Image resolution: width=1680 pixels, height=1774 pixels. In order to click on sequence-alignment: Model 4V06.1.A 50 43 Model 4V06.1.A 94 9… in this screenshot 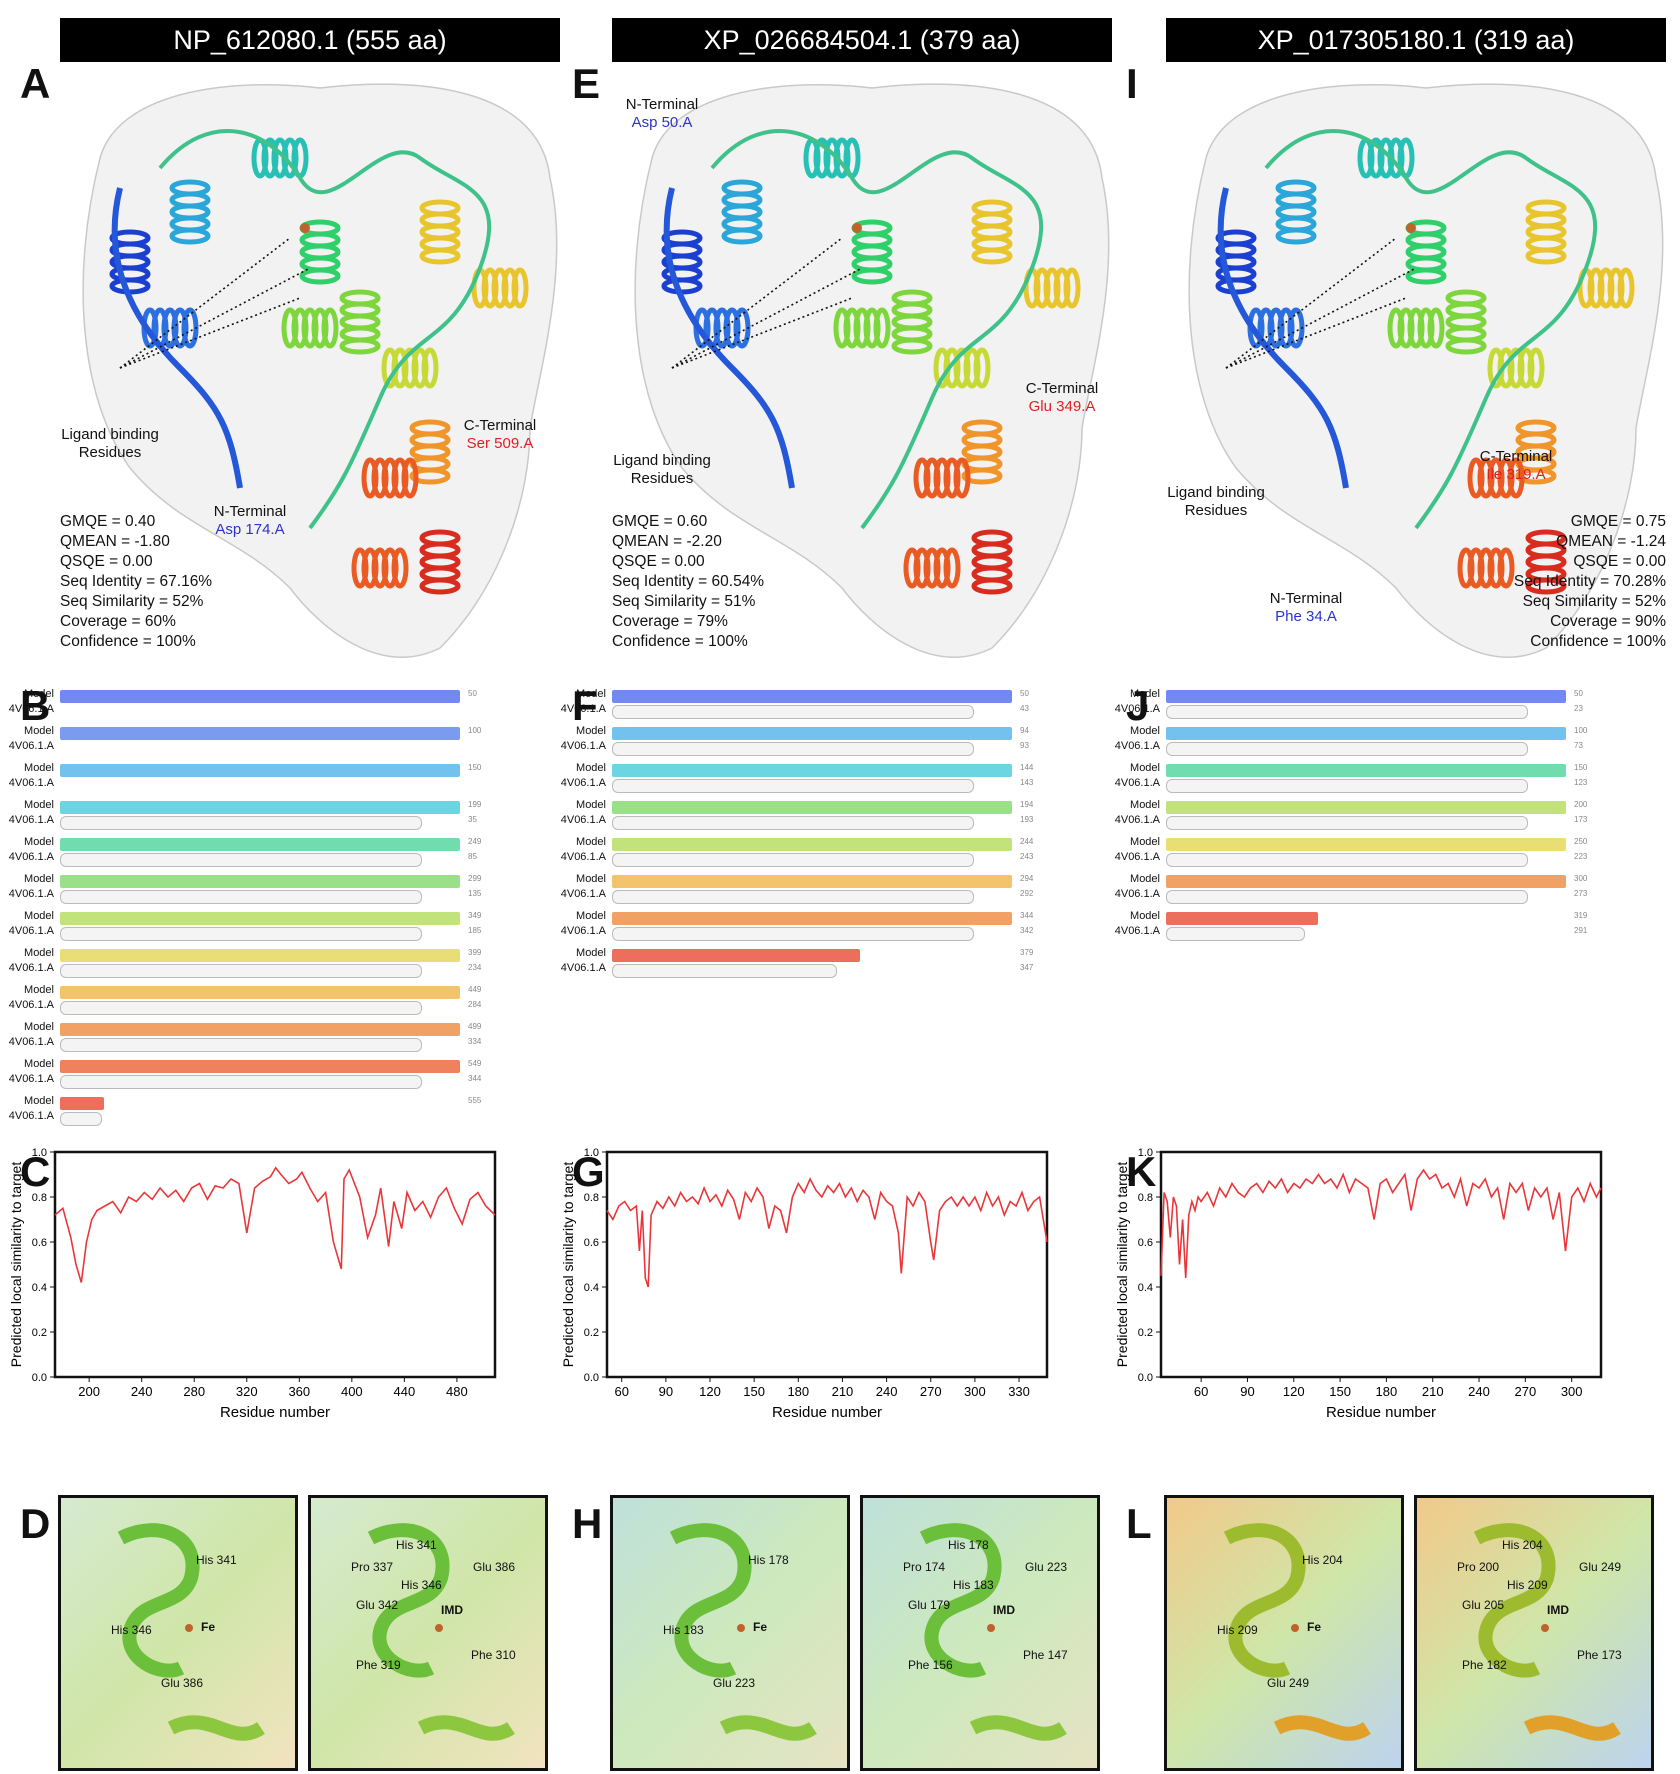, I will do `click(804, 836)`.